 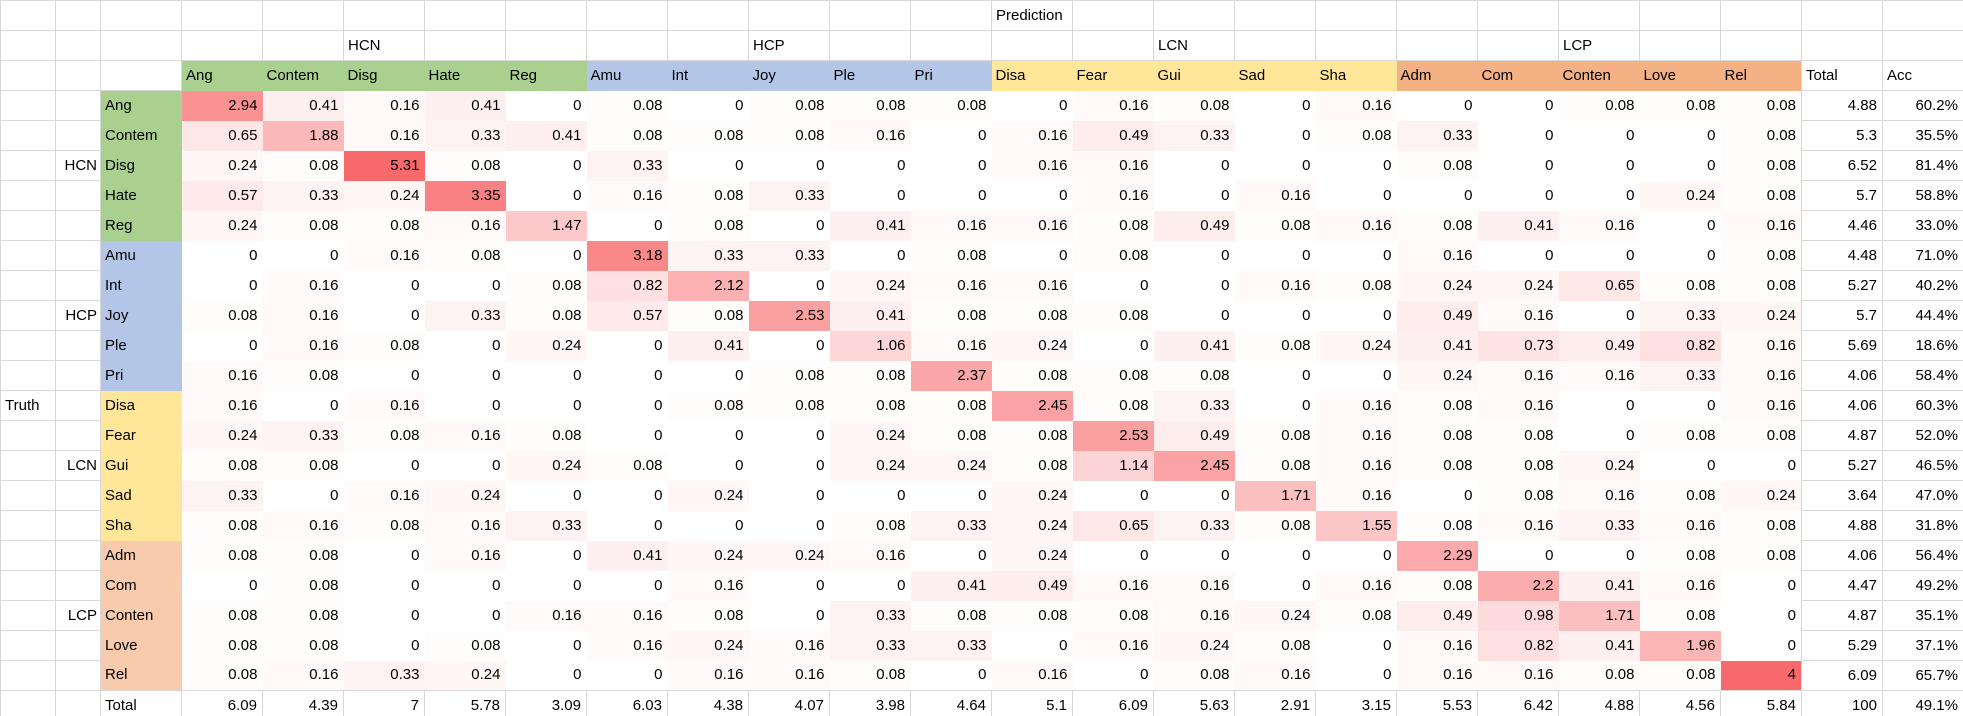 I want to click on matrix-cell-contem-contem: 1.88, so click(x=303, y=135).